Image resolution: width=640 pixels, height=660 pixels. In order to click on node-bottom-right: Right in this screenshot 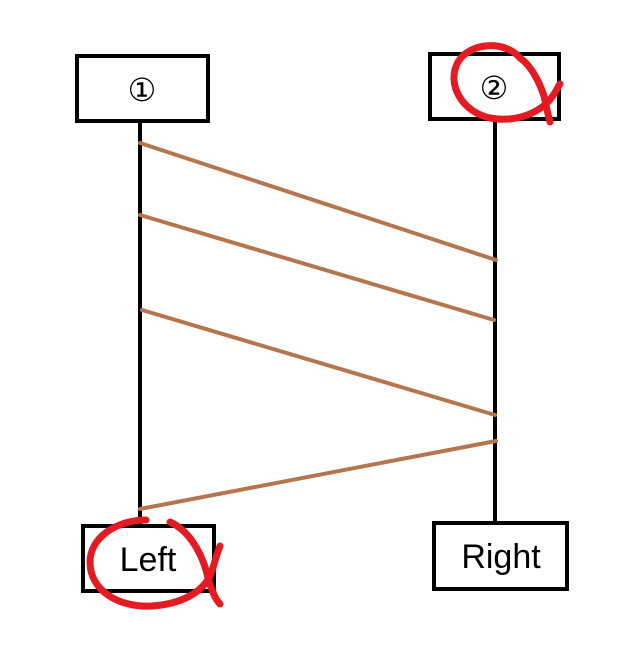, I will do `click(500, 556)`.